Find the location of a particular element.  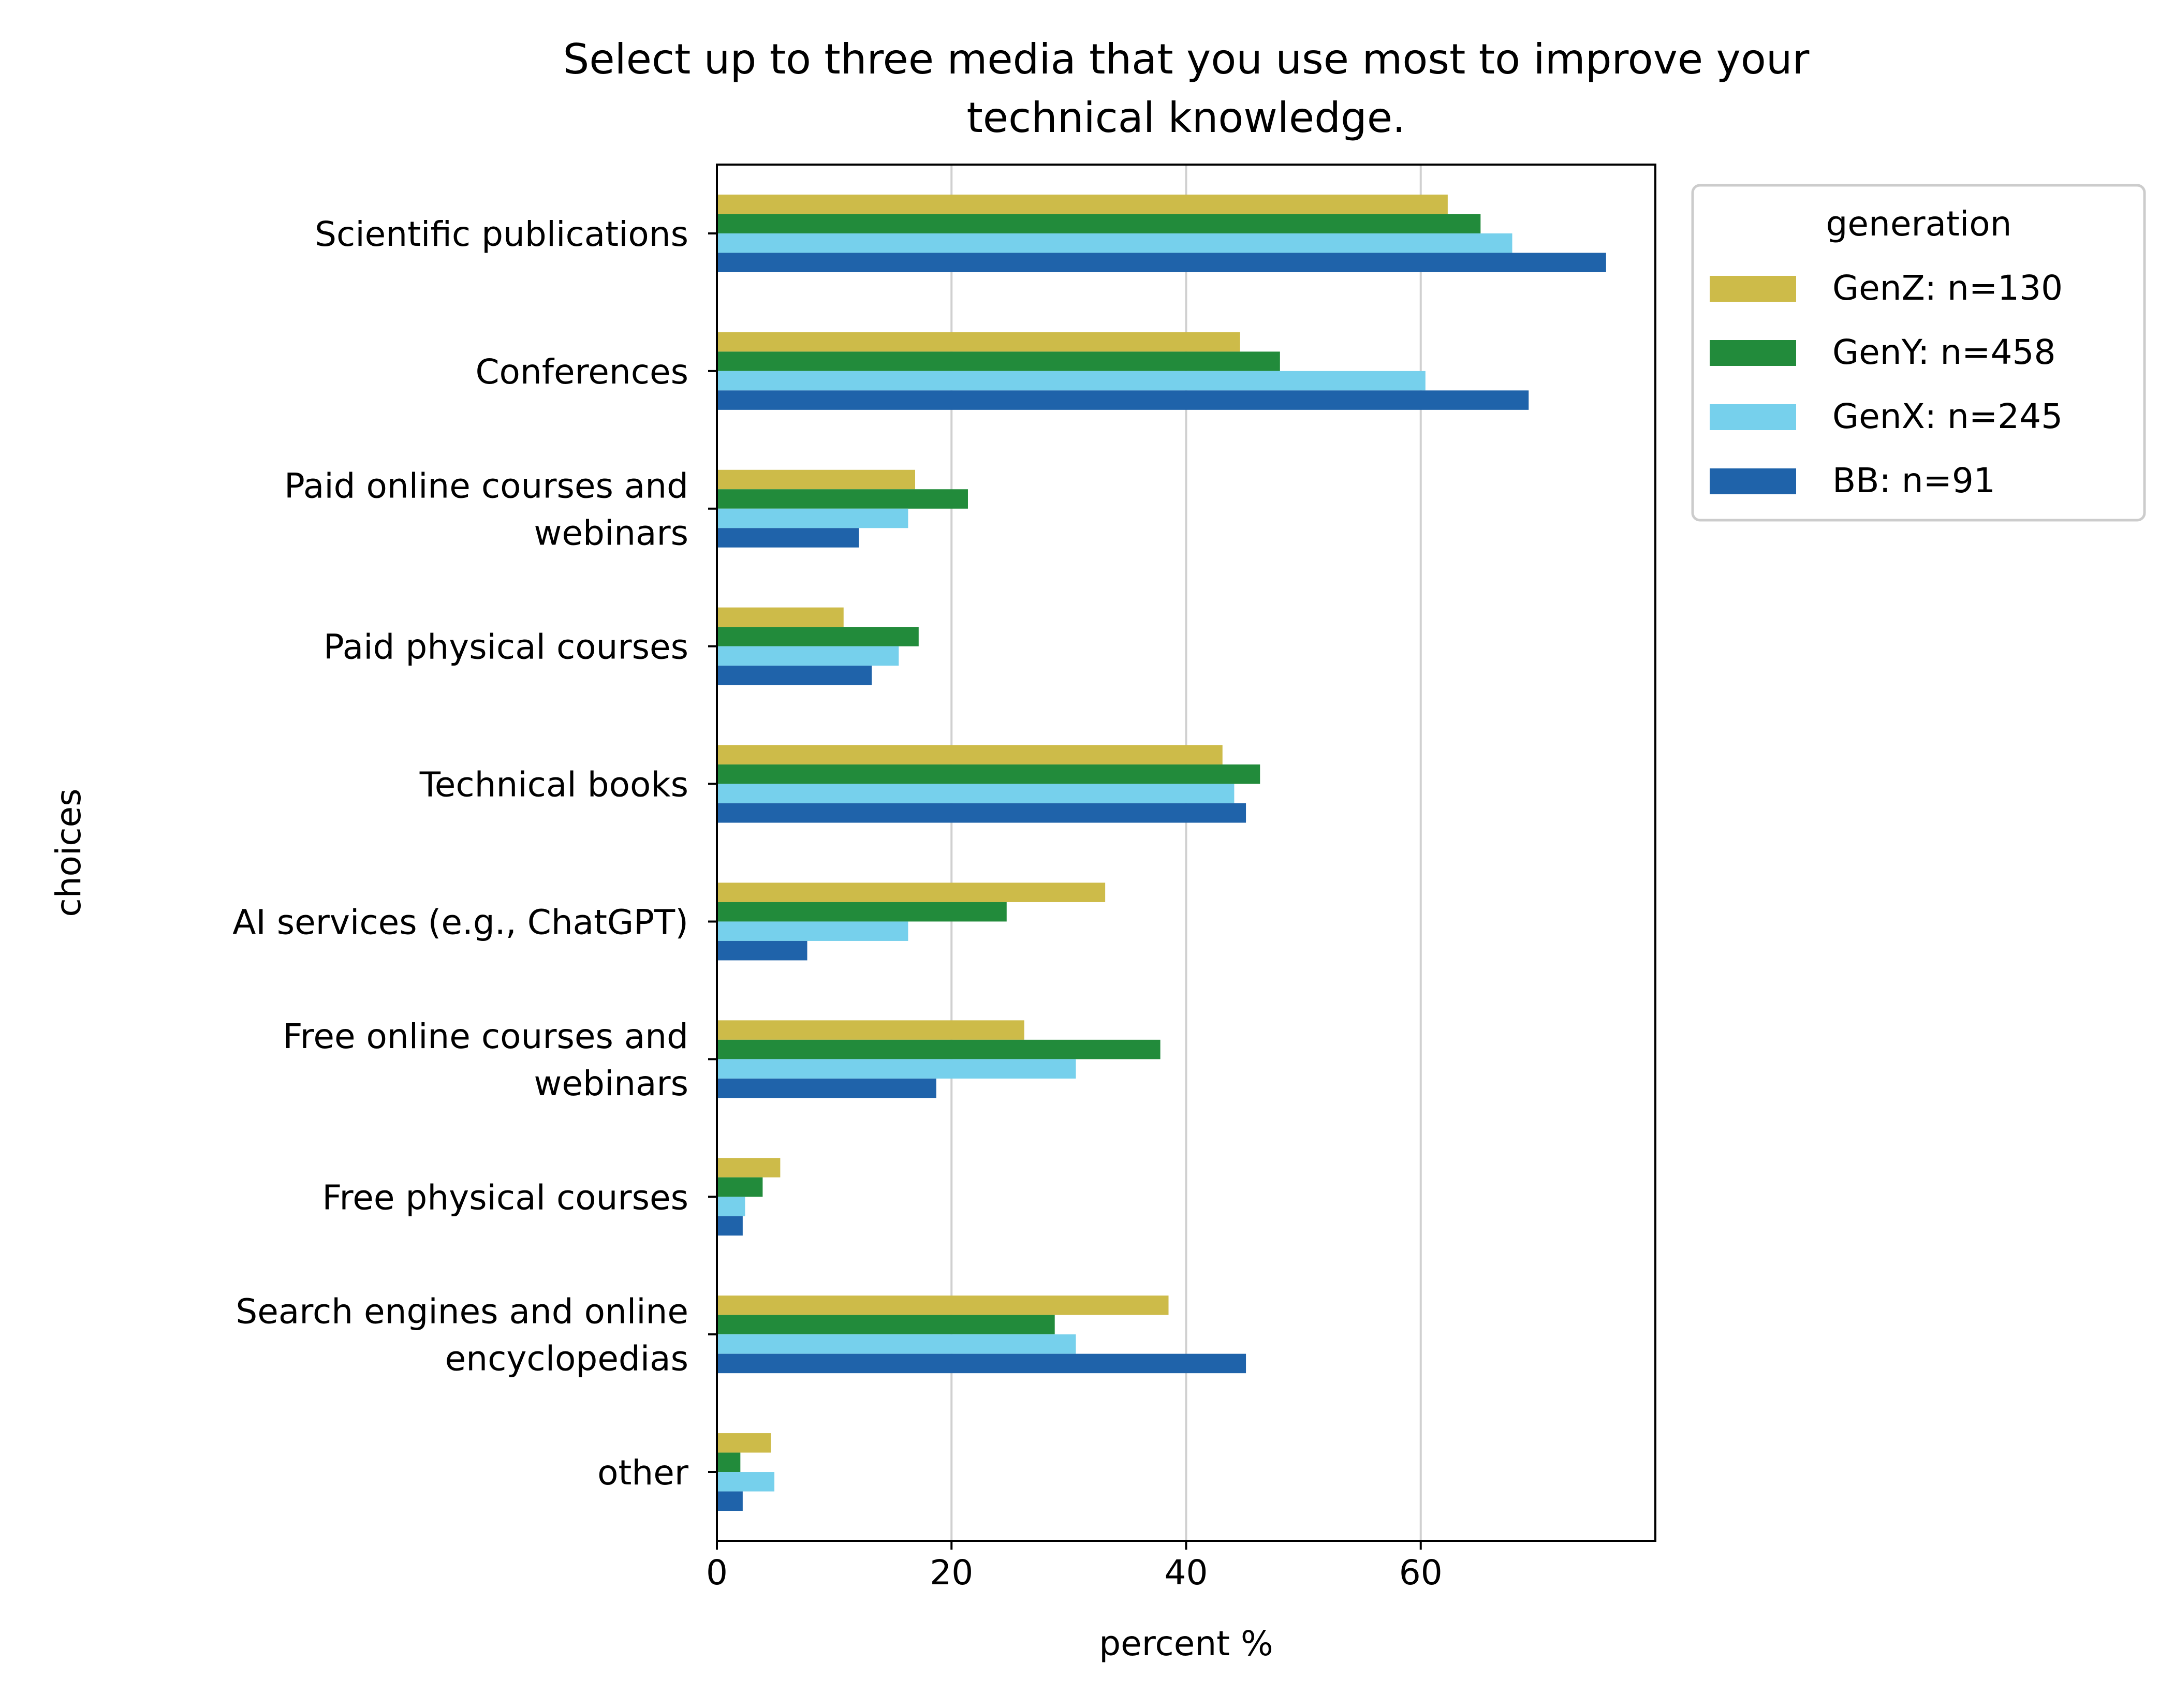

x-tick-label: 0 is located at coordinates (717, 1573).